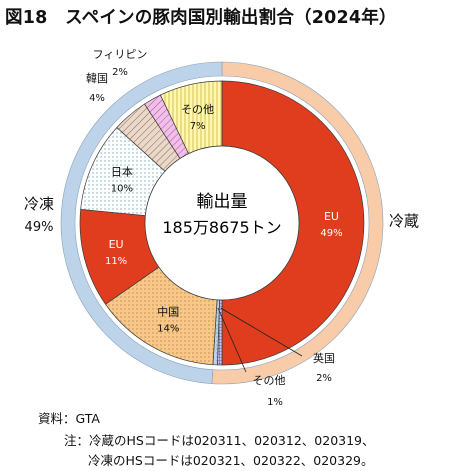  I want to click on label-7-pct: 2%, so click(120, 72).